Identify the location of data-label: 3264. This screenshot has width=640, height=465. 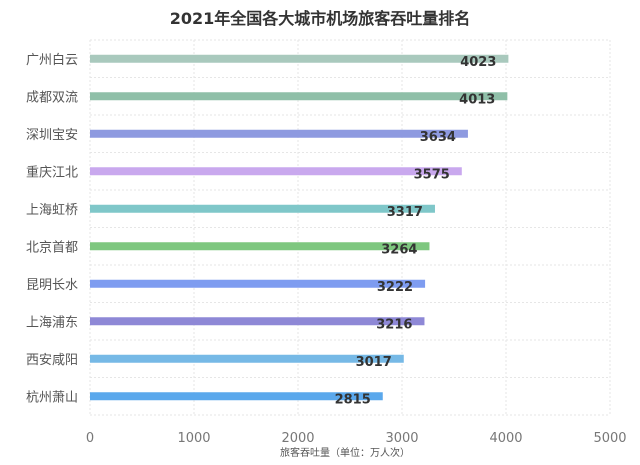
(399, 249).